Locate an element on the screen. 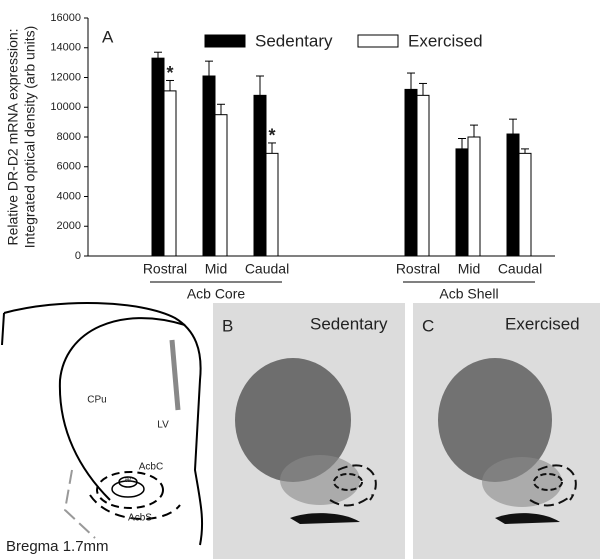 The image size is (600, 559). y-tick-label: 6000 is located at coordinates (69, 167).